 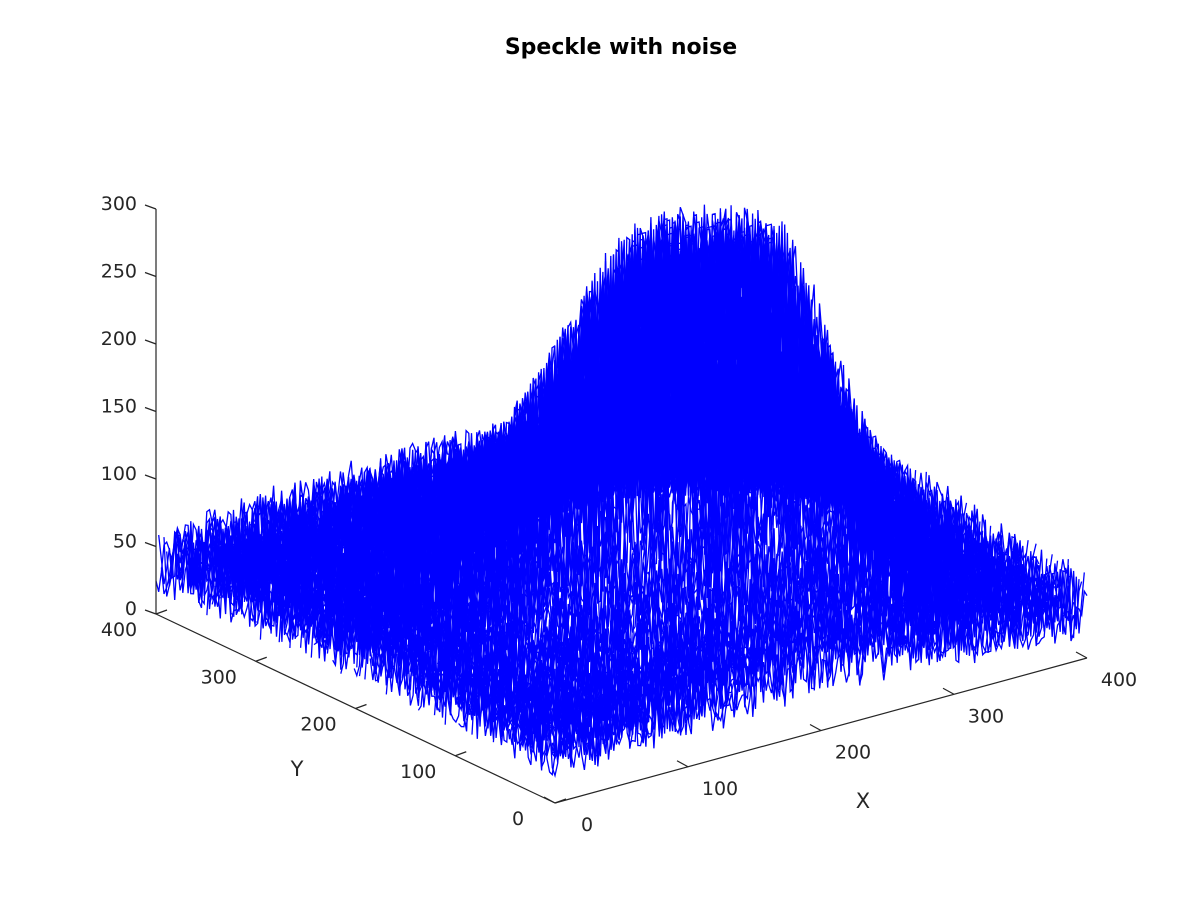 What do you see at coordinates (863, 801) in the screenshot?
I see `x-axis-label: X` at bounding box center [863, 801].